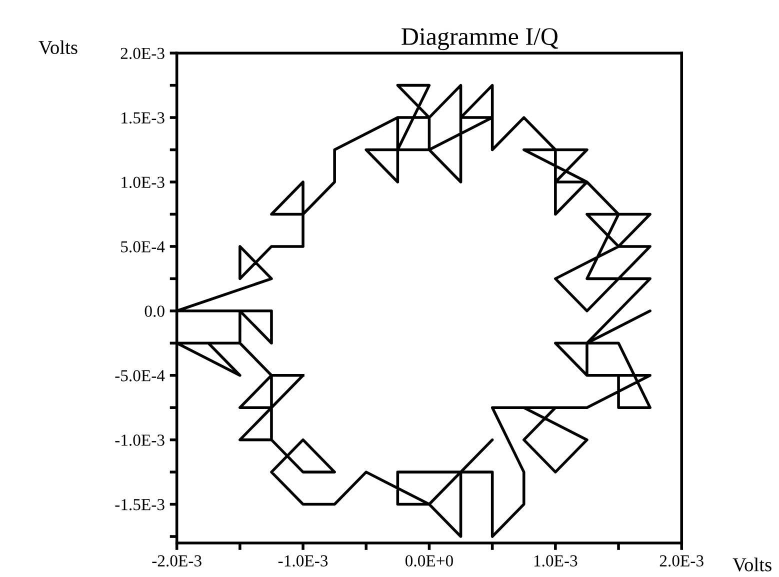 Image resolution: width=779 pixels, height=577 pixels. What do you see at coordinates (142, 54) in the screenshot?
I see `y-tick-label: 2.0E-3` at bounding box center [142, 54].